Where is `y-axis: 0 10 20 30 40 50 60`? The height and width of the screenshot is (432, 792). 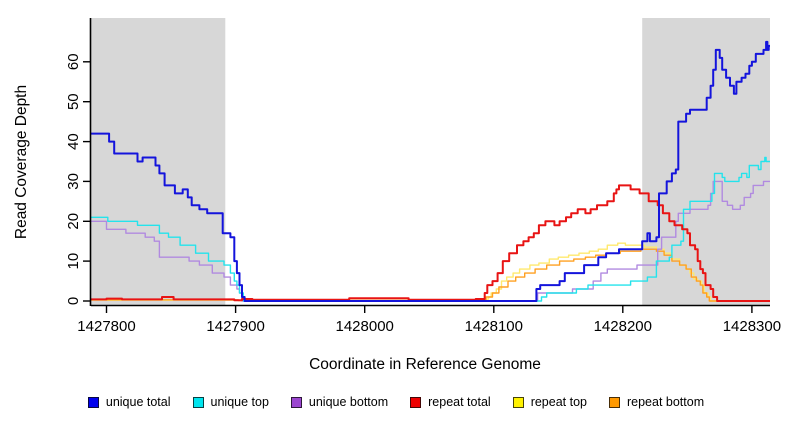 y-axis: 0 10 20 30 40 50 60 is located at coordinates (78, 162).